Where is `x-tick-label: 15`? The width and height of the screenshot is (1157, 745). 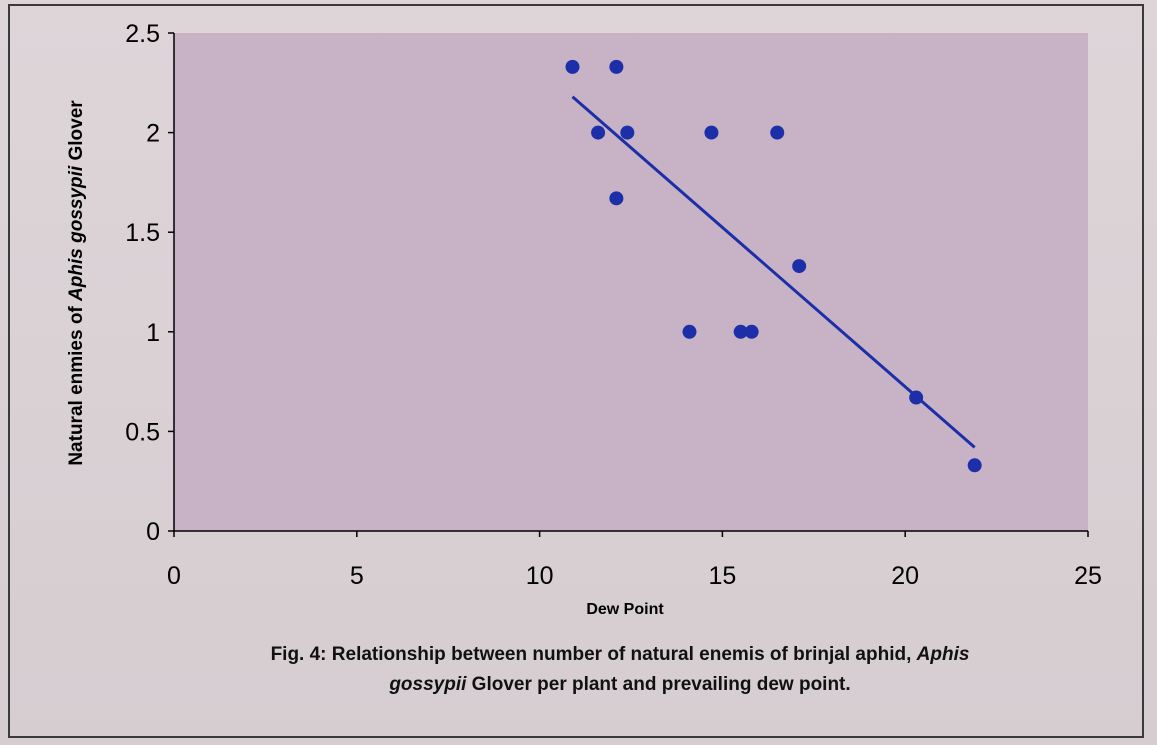
x-tick-label: 15 is located at coordinates (722, 576).